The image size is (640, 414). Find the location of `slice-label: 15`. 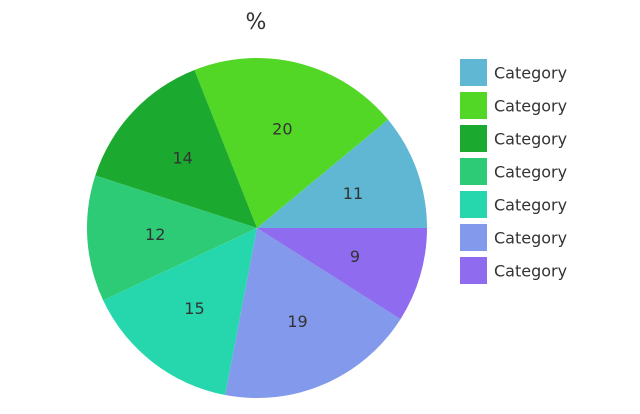

slice-label: 15 is located at coordinates (194, 308).